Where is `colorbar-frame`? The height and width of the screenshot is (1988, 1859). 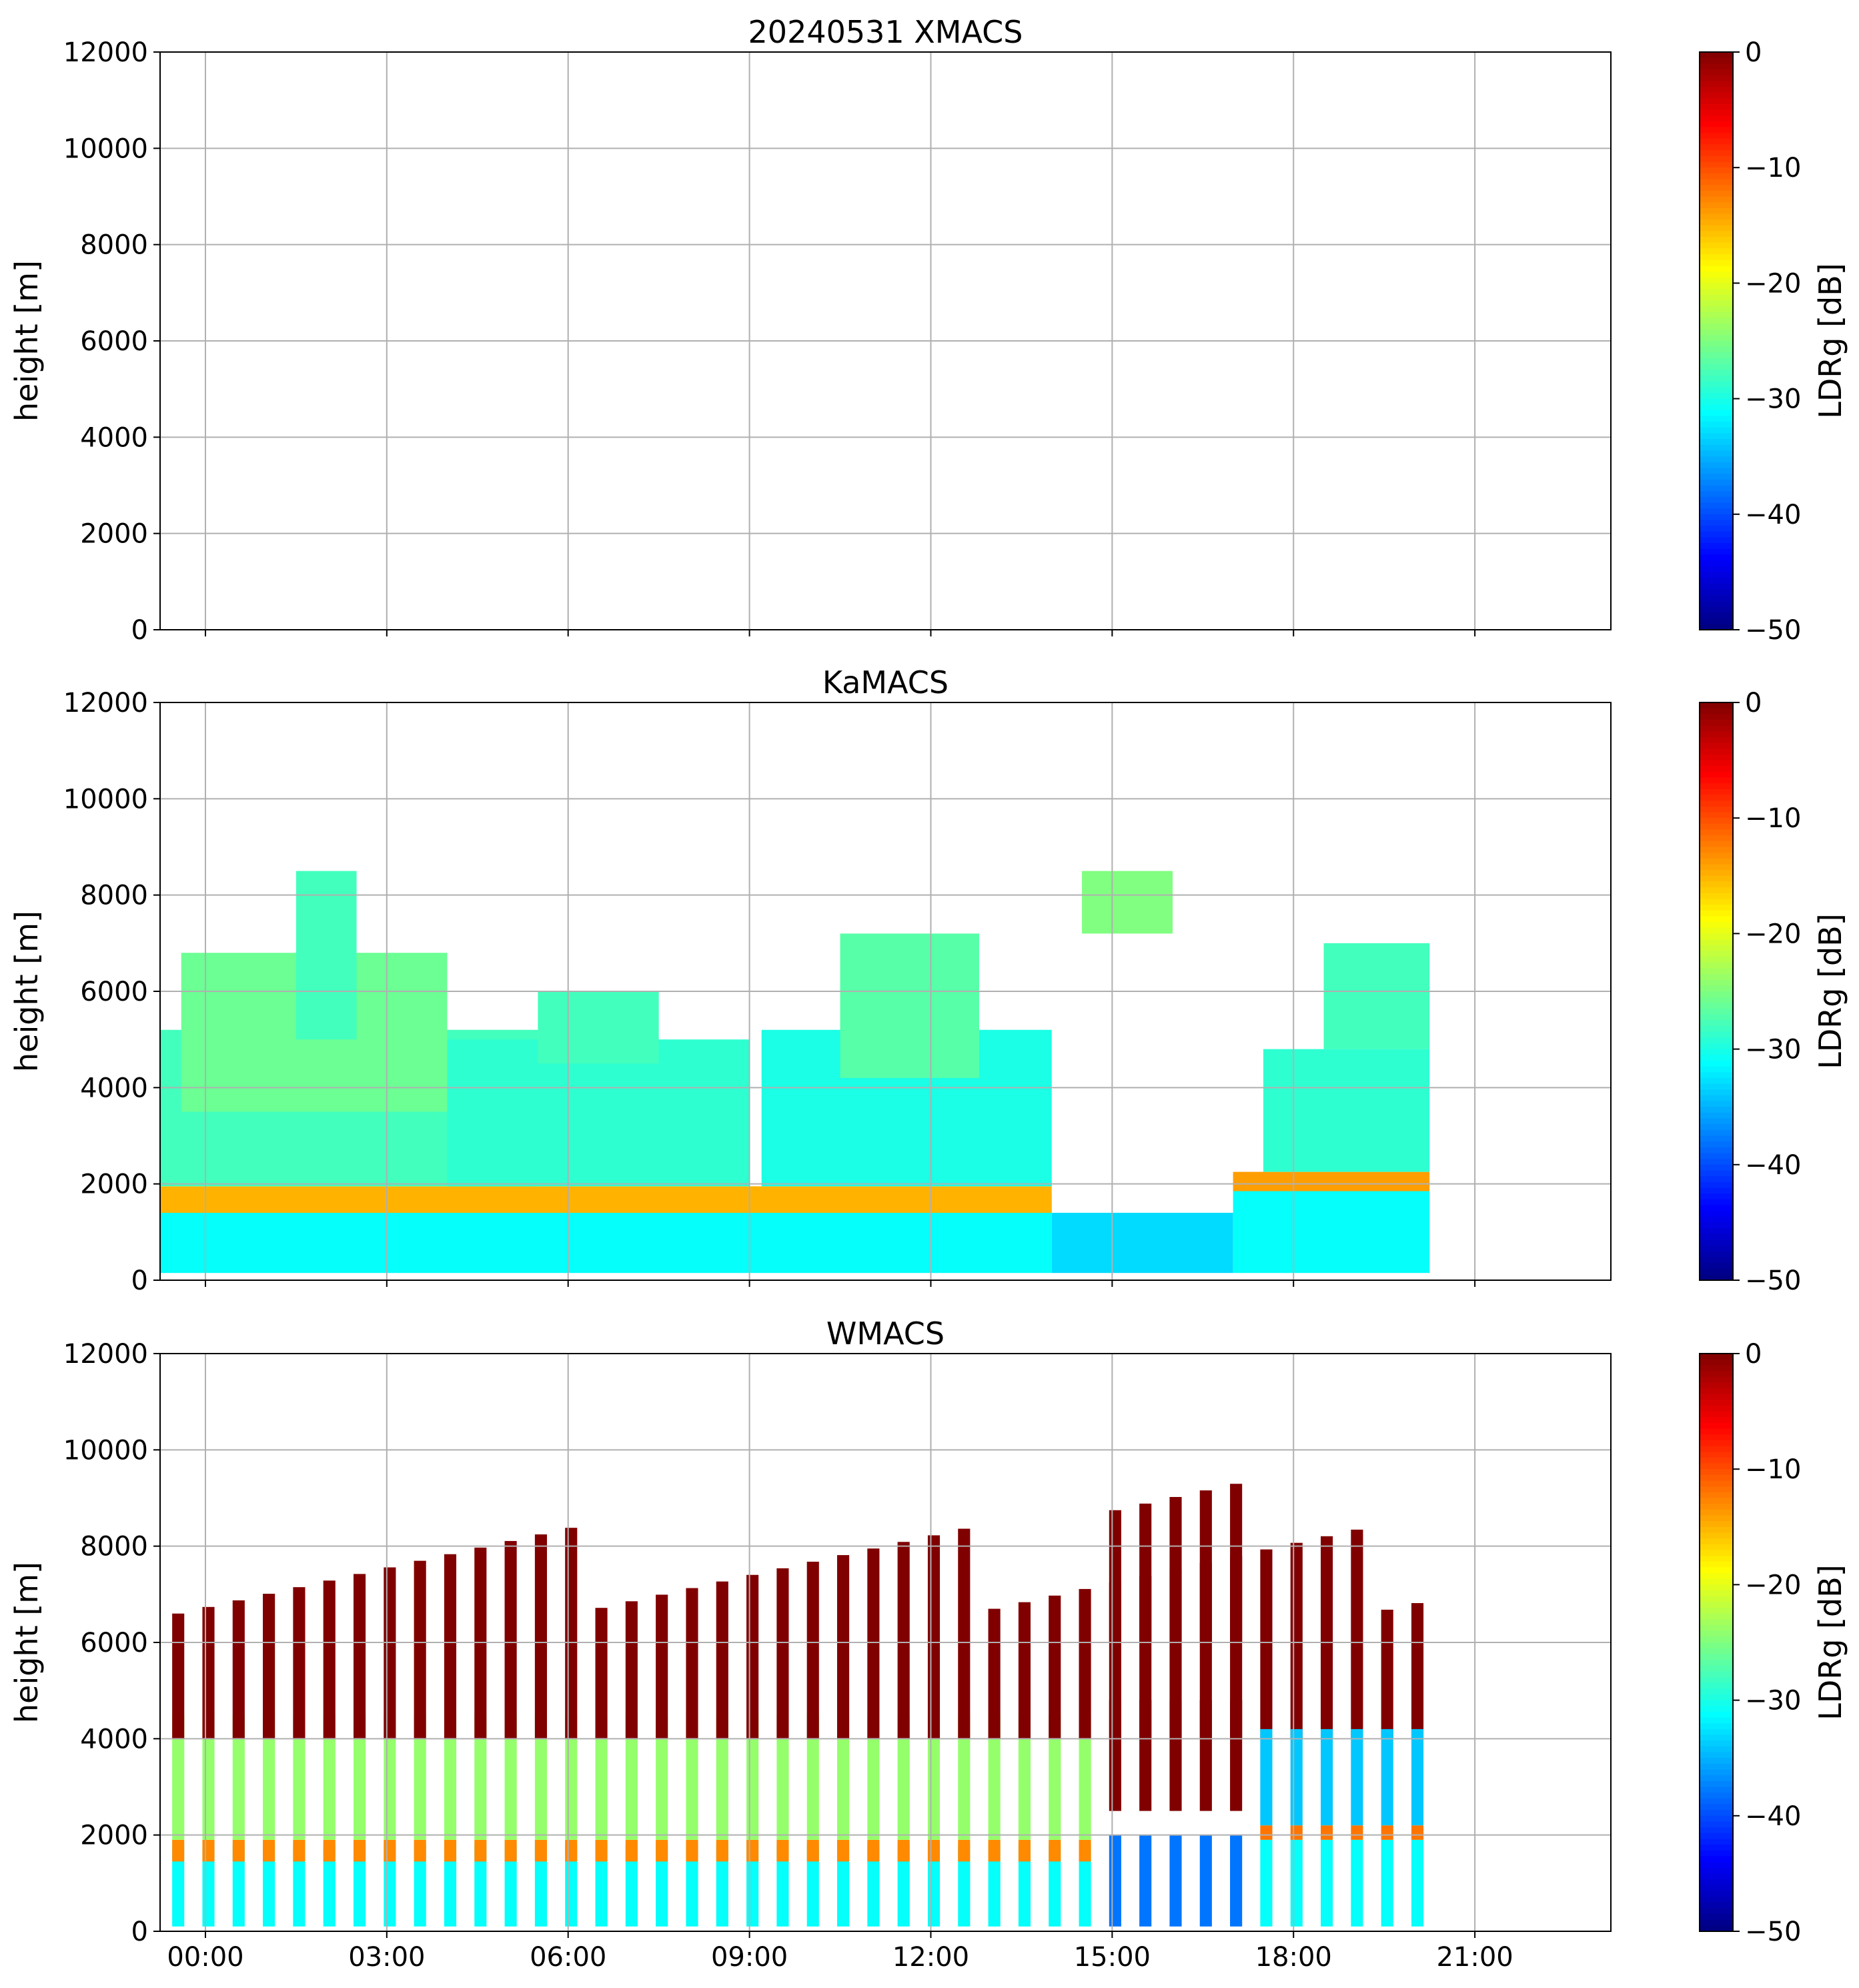
colorbar-frame is located at coordinates (1717, 1642).